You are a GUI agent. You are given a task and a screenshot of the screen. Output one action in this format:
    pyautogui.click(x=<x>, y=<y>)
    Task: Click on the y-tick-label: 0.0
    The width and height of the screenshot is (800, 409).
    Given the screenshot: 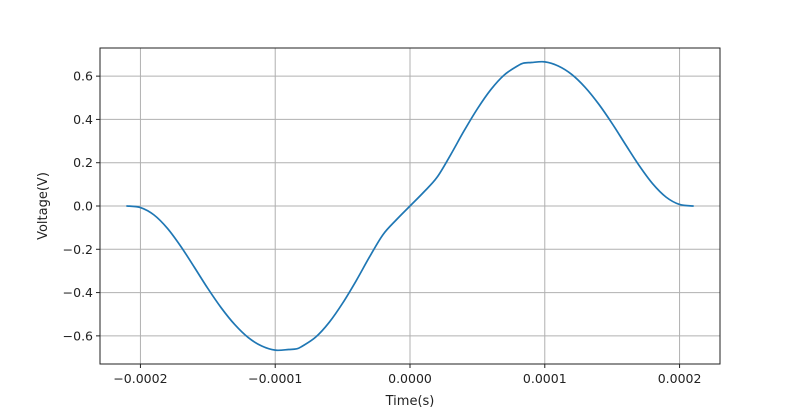 What is the action you would take?
    pyautogui.click(x=83, y=206)
    